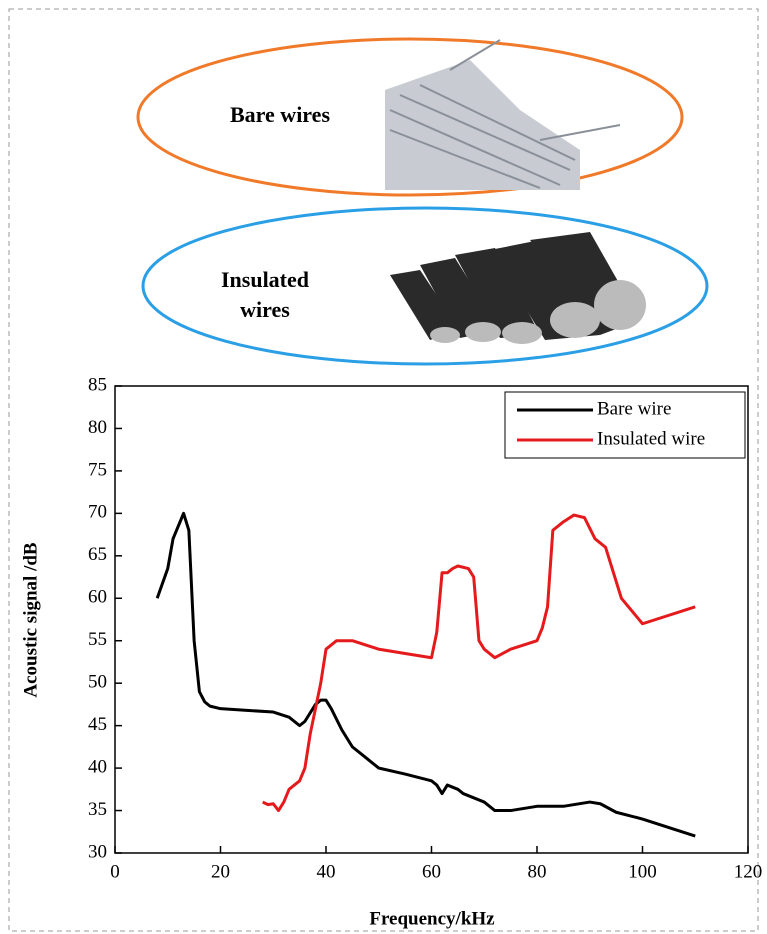  Describe the element at coordinates (97, 512) in the screenshot. I see `y-tick-label: 70` at that location.